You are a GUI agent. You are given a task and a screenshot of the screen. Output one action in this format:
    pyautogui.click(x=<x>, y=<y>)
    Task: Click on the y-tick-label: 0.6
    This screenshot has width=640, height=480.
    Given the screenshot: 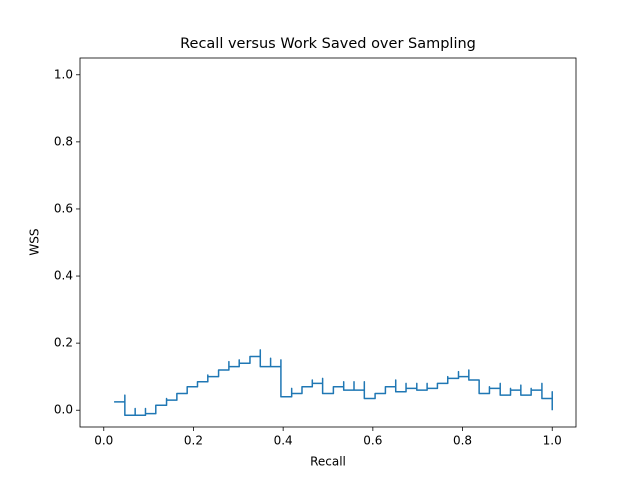 What is the action you would take?
    pyautogui.click(x=63, y=208)
    